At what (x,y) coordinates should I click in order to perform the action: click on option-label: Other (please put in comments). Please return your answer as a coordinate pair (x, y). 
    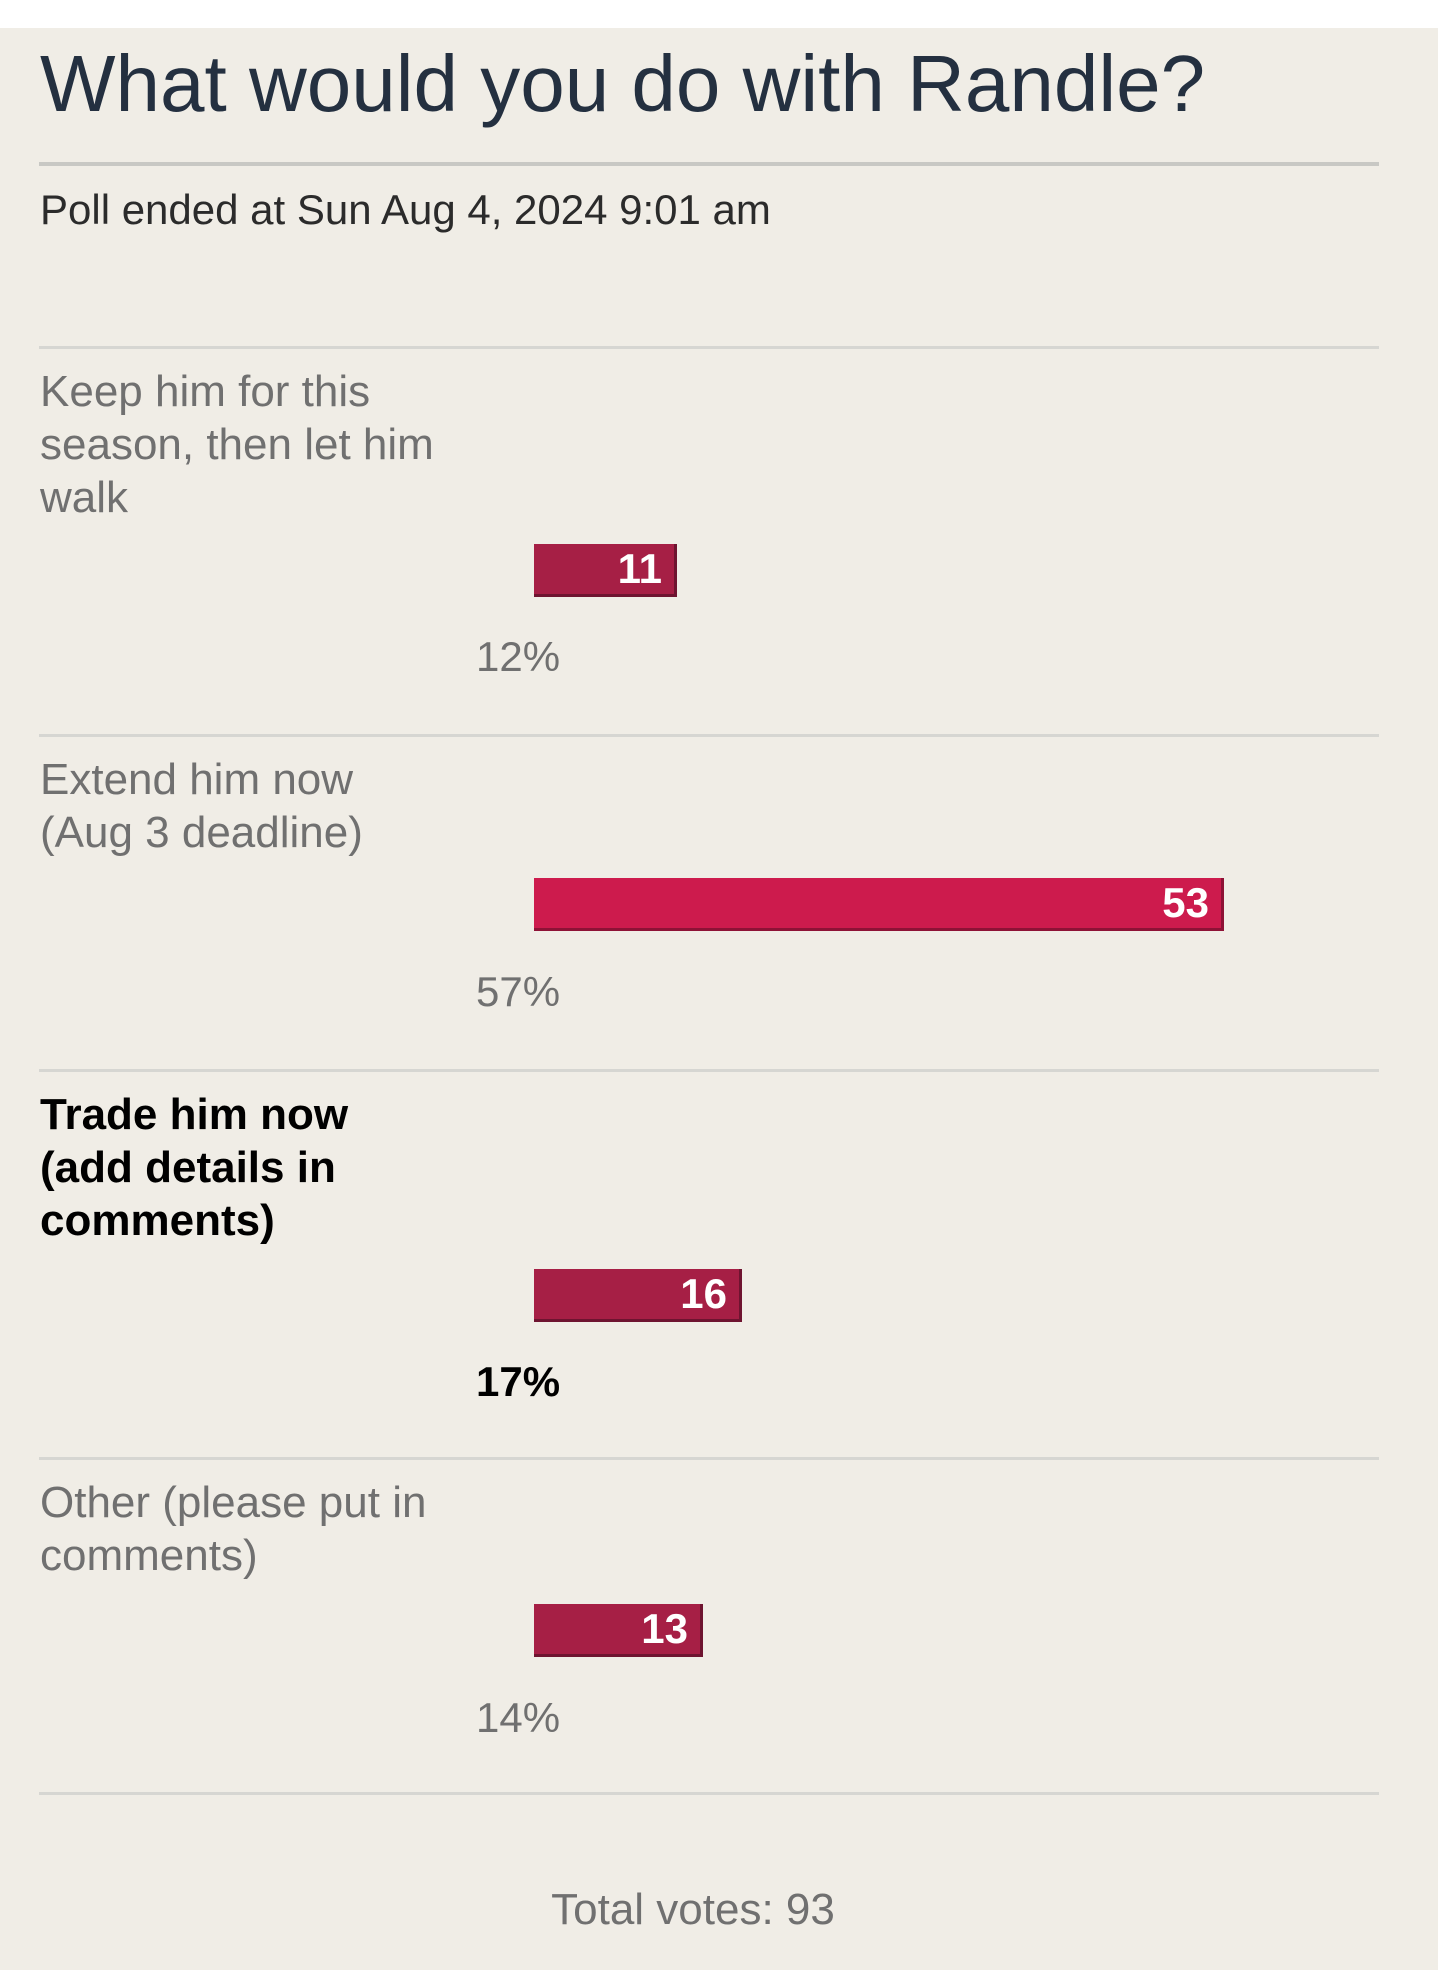
    Looking at the image, I should click on (233, 1529).